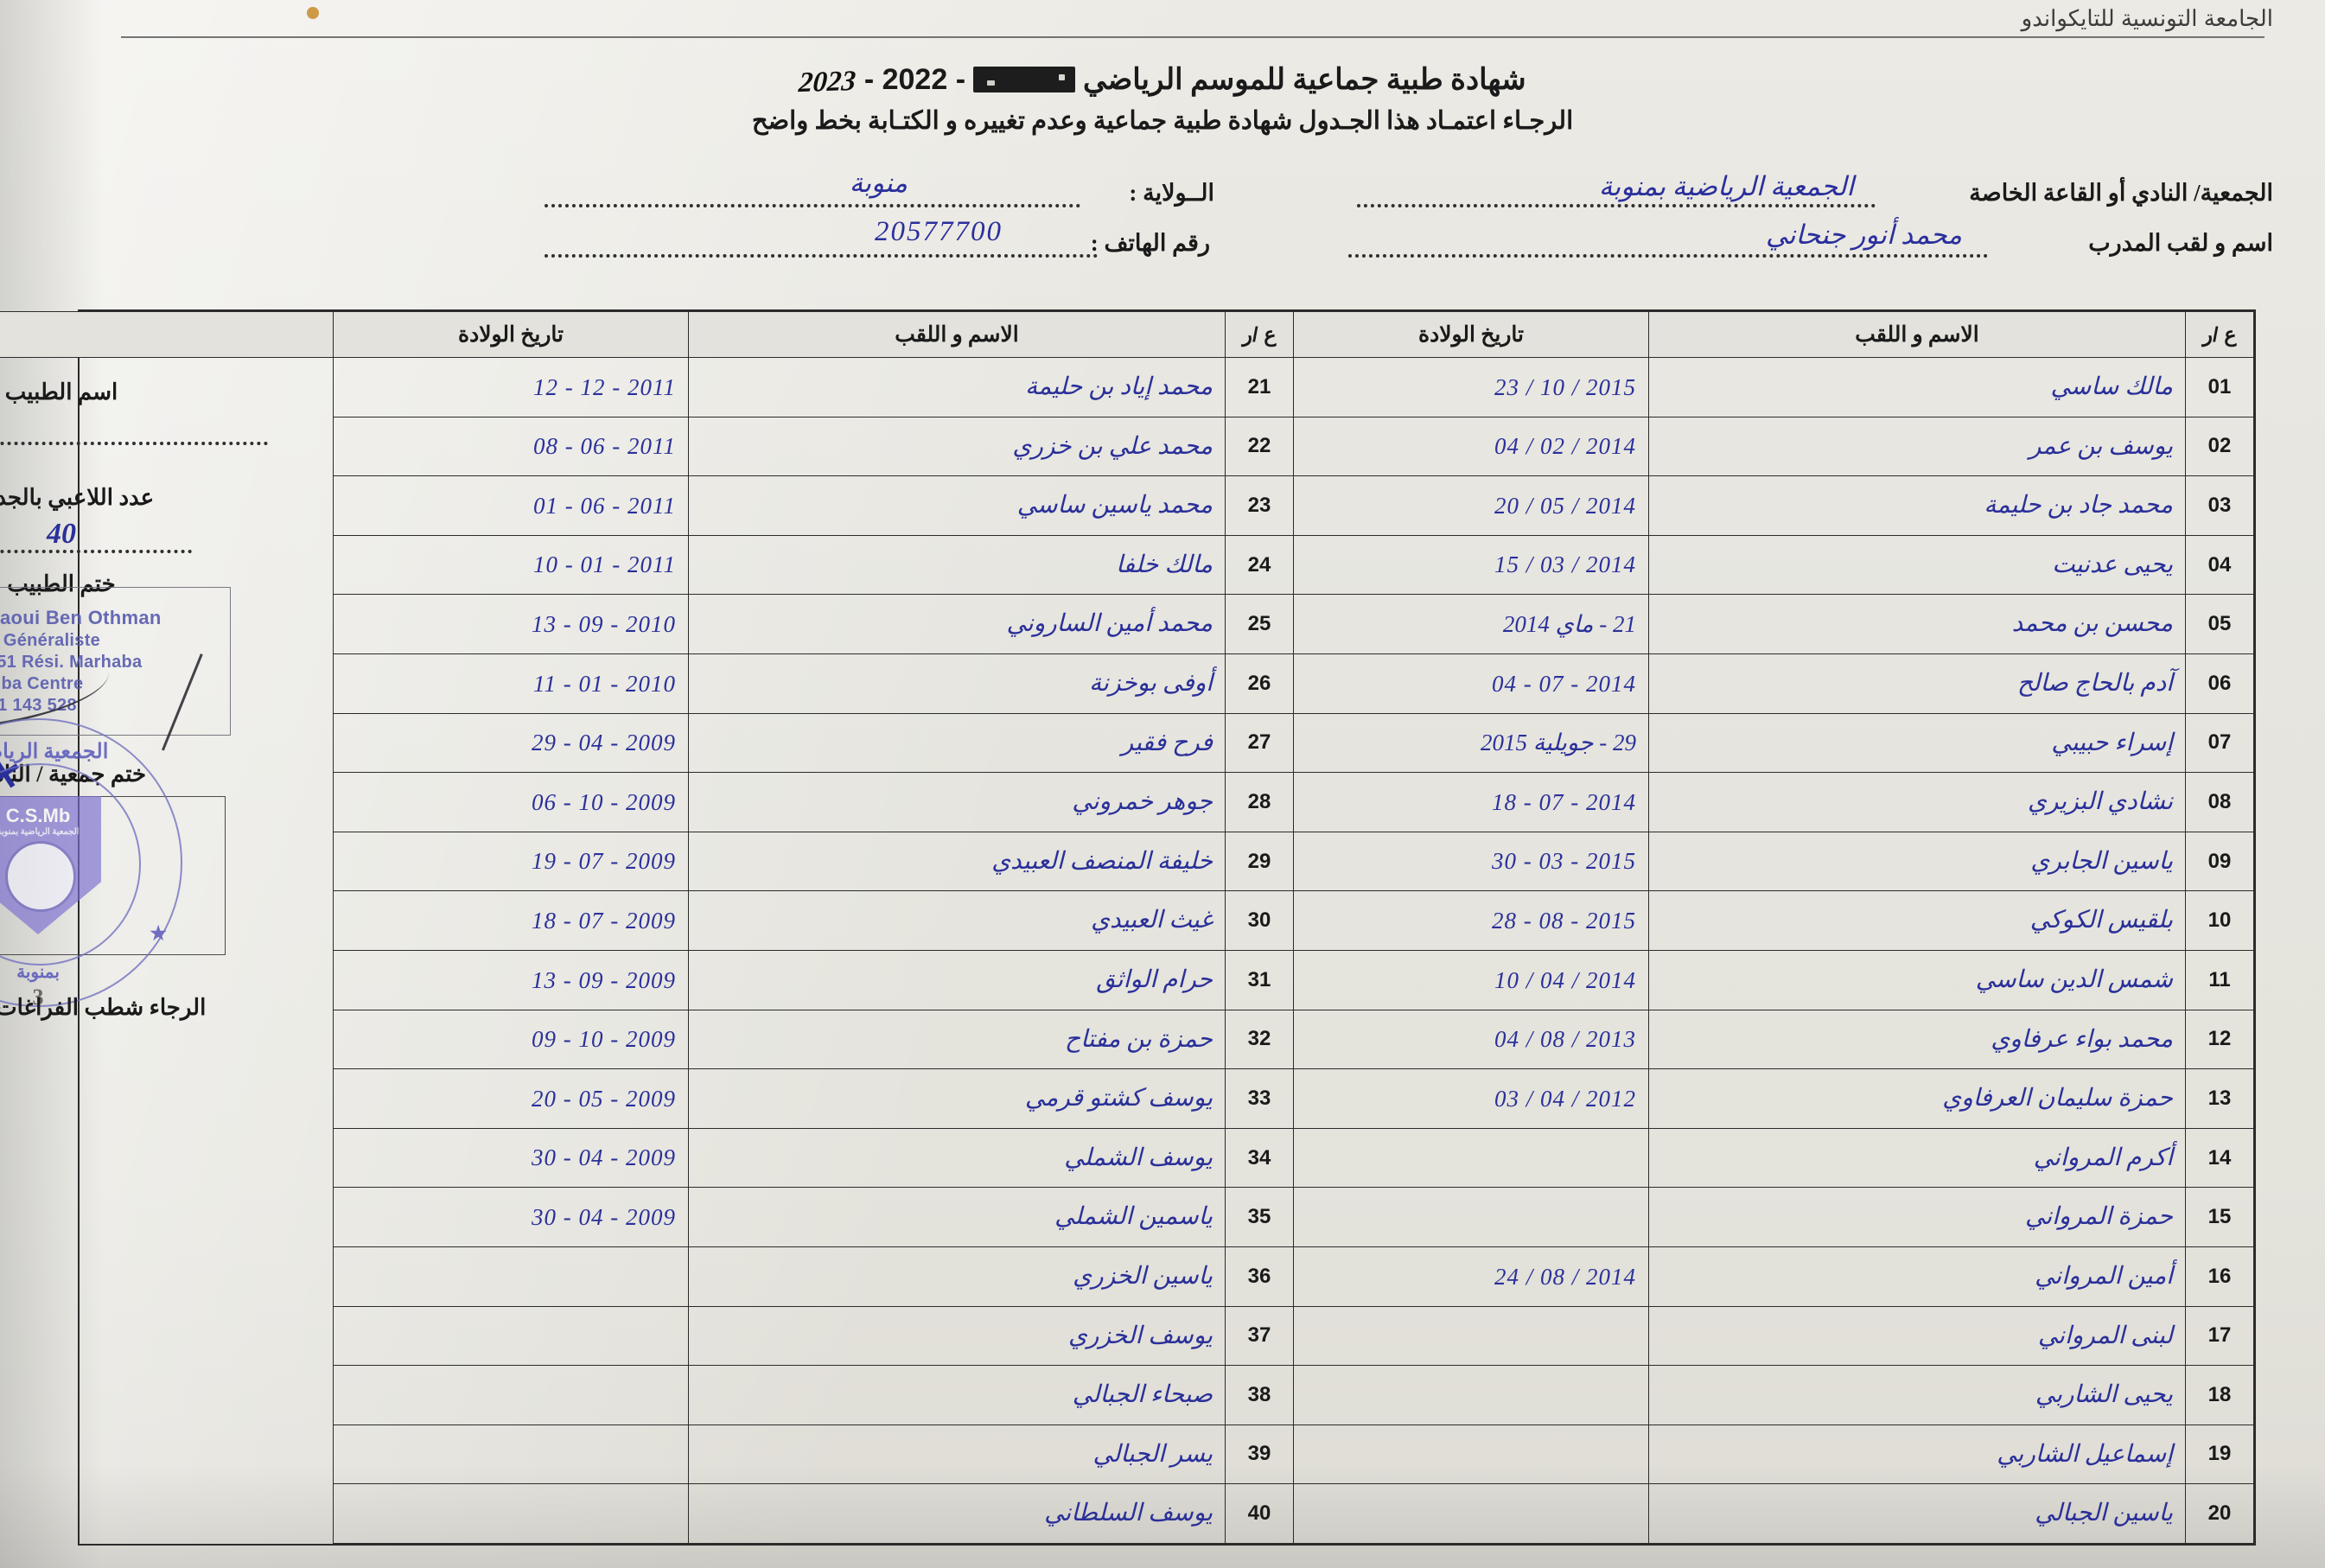 The image size is (2325, 1568). What do you see at coordinates (2219, 1098) in the screenshot?
I see `row-num-right: 13` at bounding box center [2219, 1098].